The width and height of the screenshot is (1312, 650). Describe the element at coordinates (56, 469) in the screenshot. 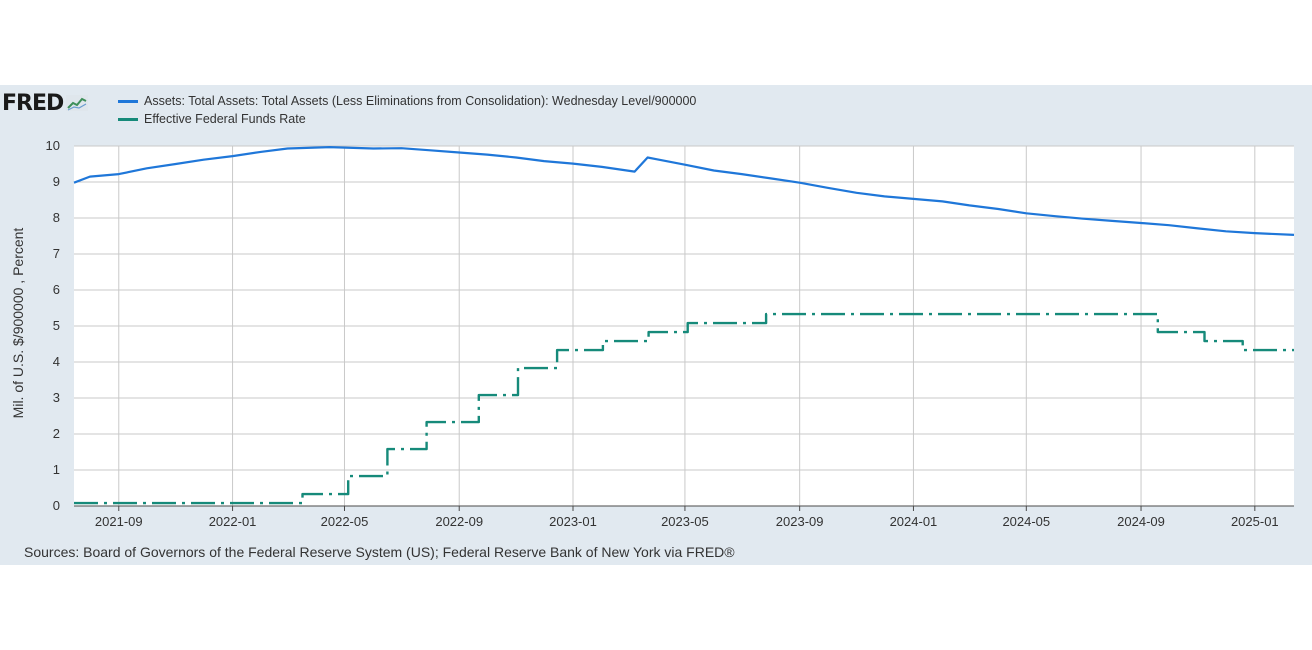

I see `y-tick-label: 1` at that location.